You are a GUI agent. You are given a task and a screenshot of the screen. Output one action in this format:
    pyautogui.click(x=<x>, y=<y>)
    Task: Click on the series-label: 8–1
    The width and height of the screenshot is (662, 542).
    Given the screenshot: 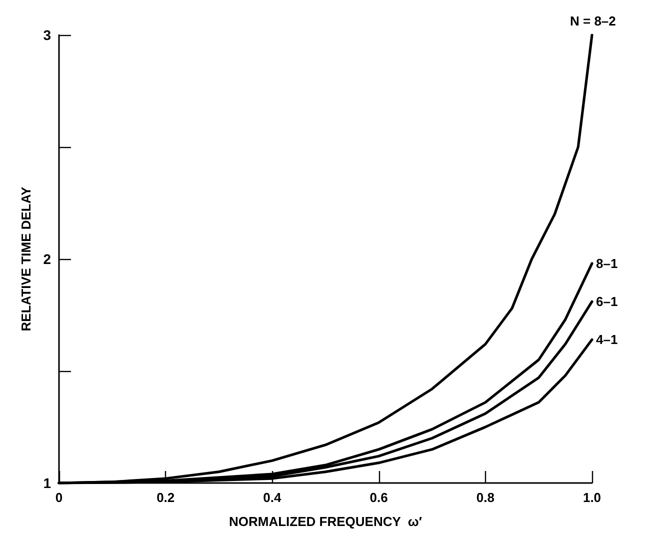 What is the action you would take?
    pyautogui.click(x=607, y=263)
    